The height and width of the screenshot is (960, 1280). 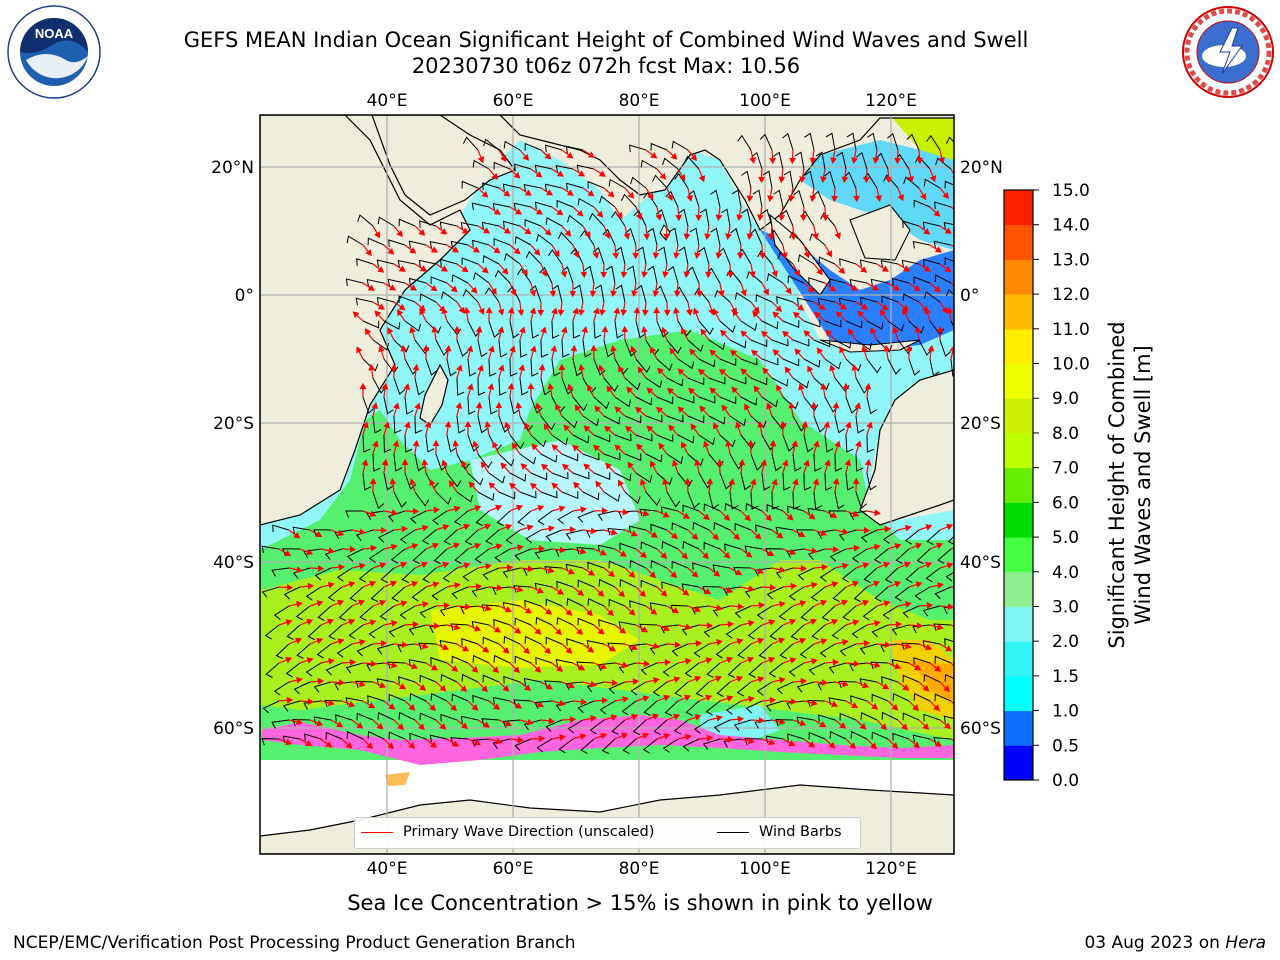 What do you see at coordinates (1065, 642) in the screenshot?
I see `colorbar-tick-label: 2.0` at bounding box center [1065, 642].